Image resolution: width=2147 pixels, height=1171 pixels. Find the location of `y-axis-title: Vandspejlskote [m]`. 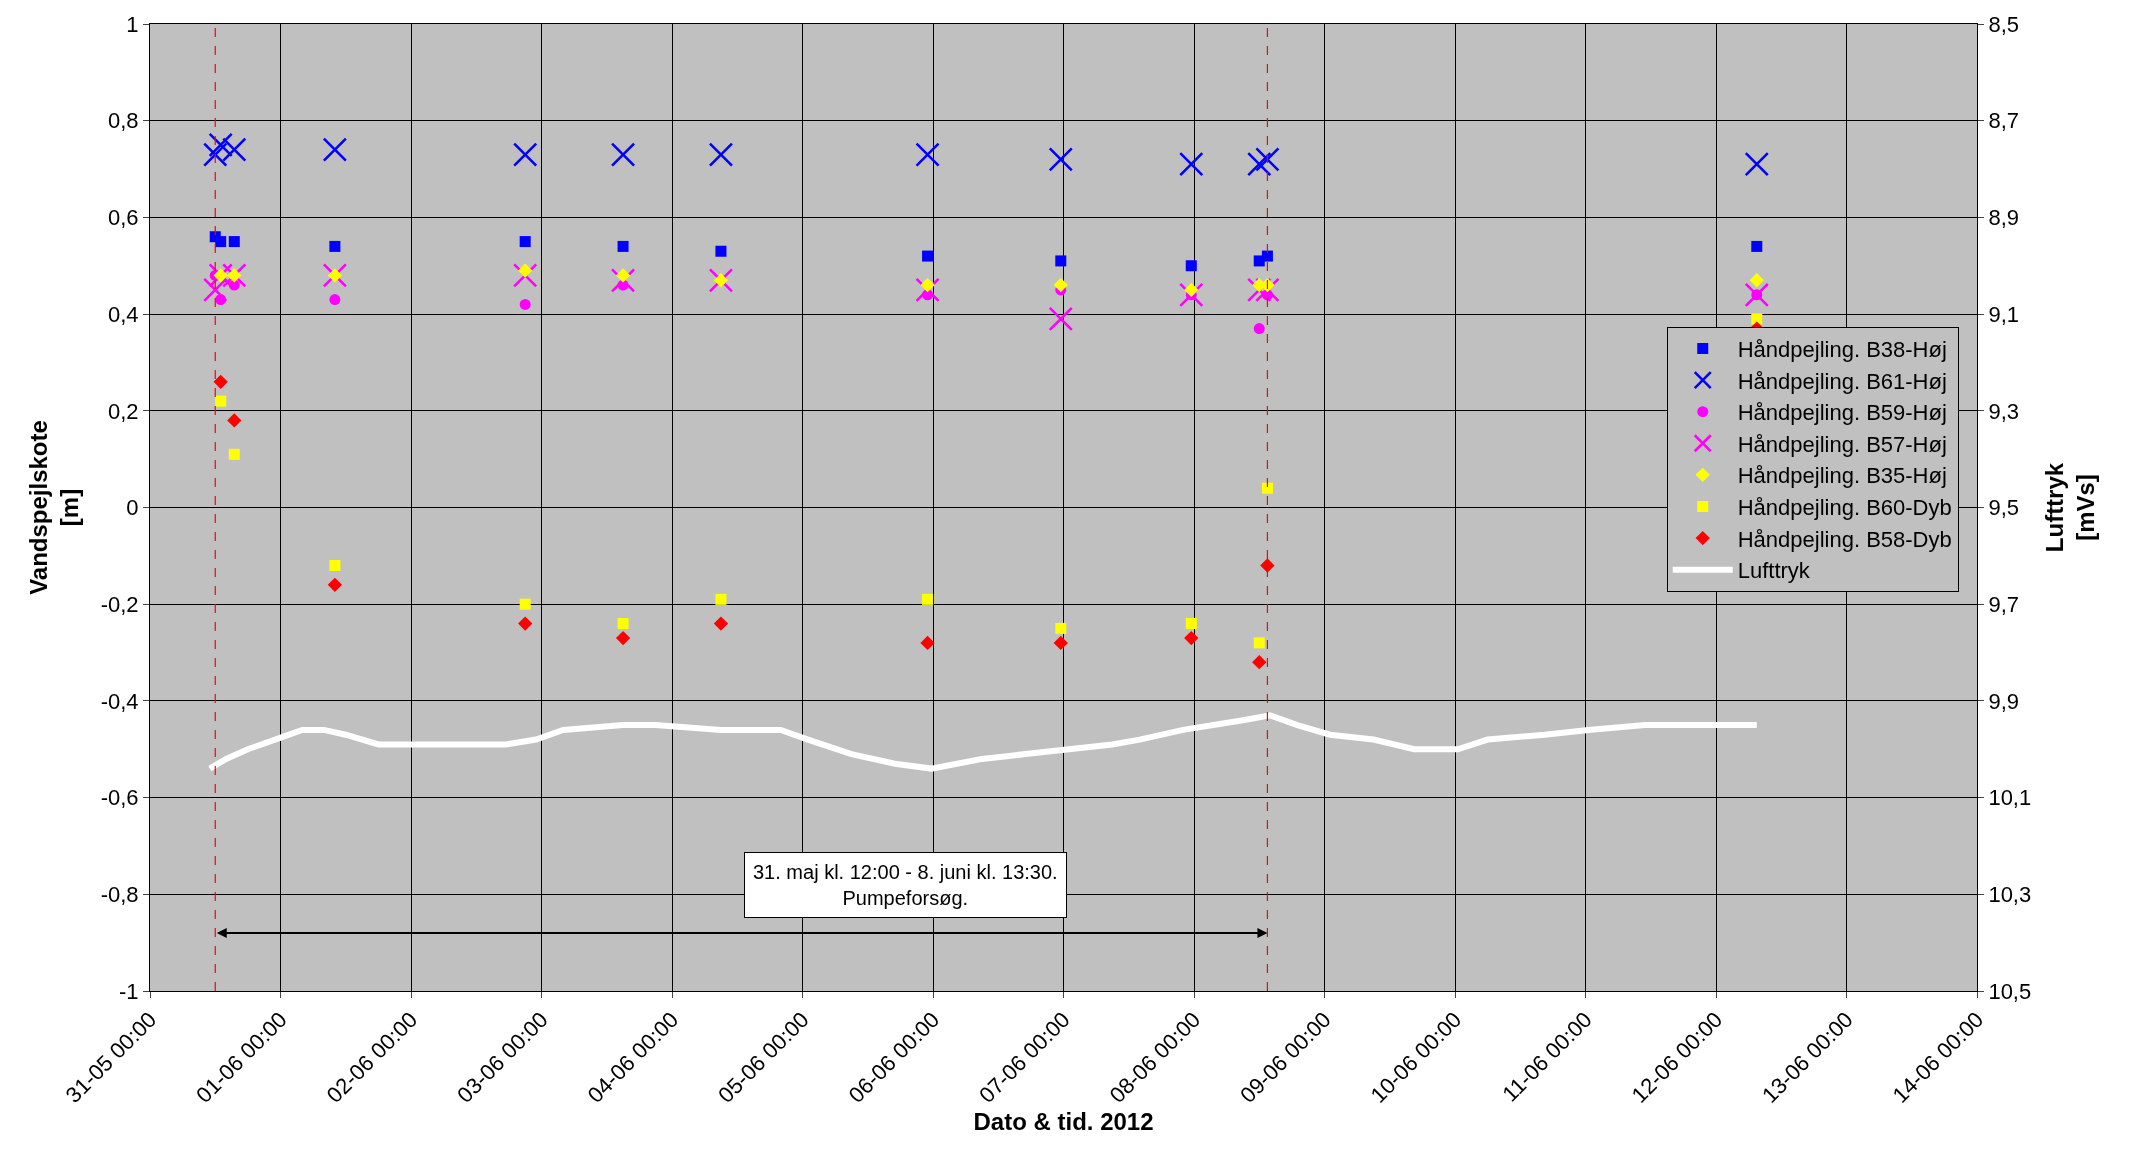

y-axis-title: Vandspejlskote [m] is located at coordinates (53, 507).